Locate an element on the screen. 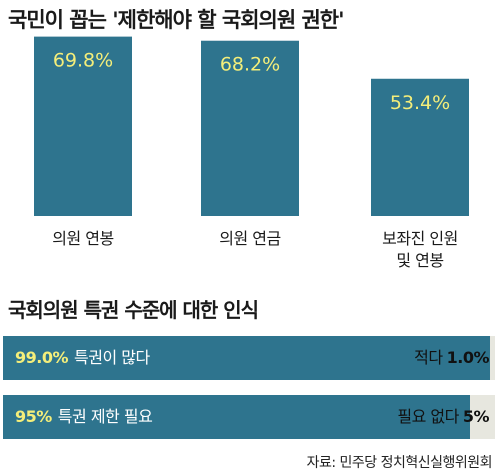 This screenshot has width=500, height=475. category-label-staff: 보좌진 인원 및 연봉 is located at coordinates (420, 250).